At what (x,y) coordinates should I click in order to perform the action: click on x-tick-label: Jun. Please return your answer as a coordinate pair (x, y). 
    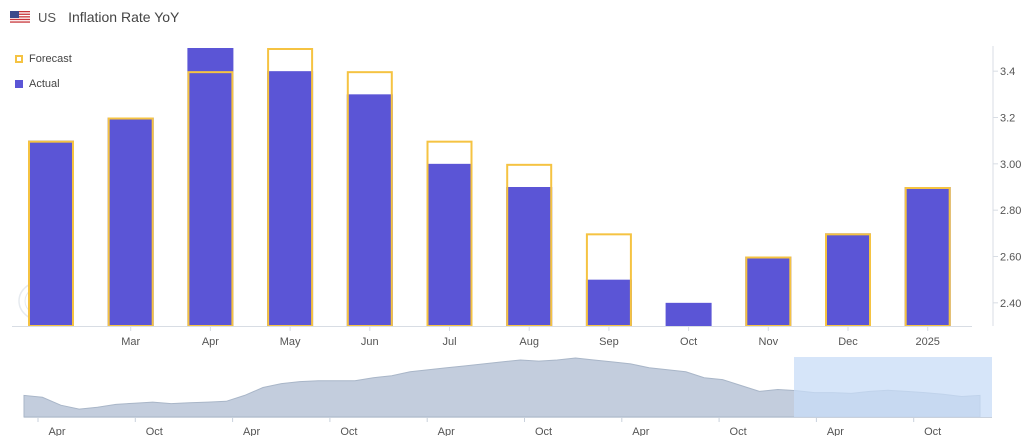
    Looking at the image, I should click on (370, 342).